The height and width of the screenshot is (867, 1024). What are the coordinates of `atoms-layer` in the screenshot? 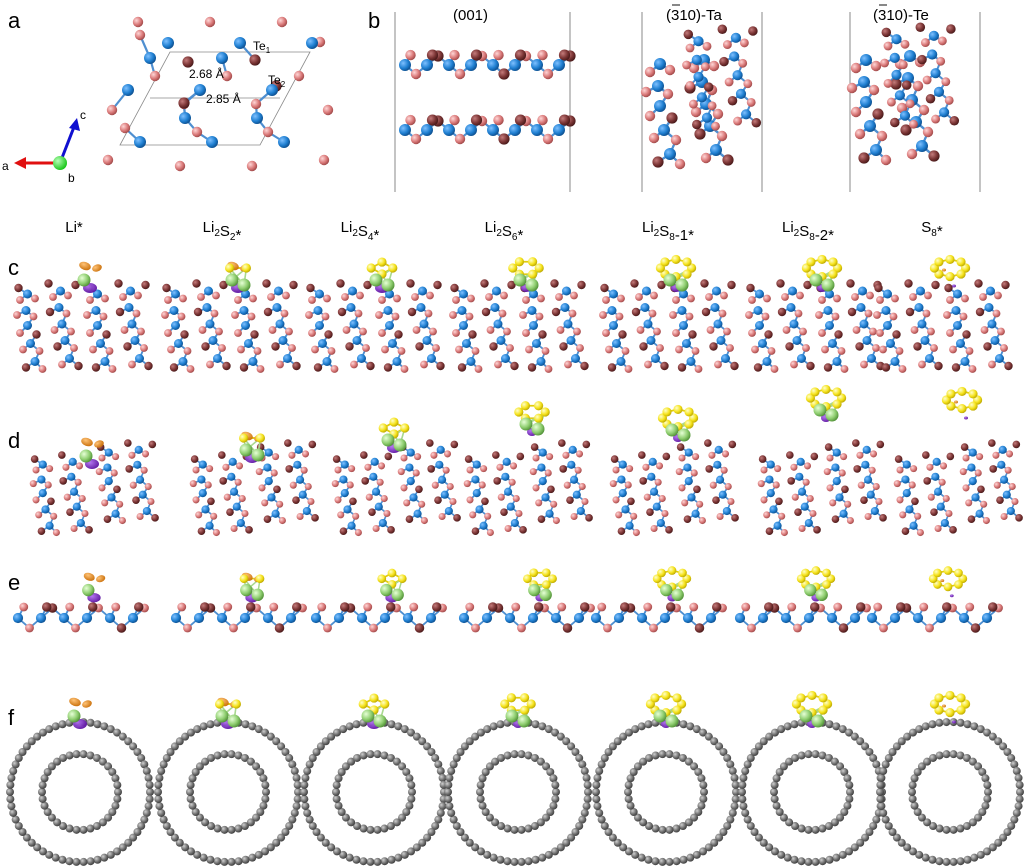 It's located at (83, 326).